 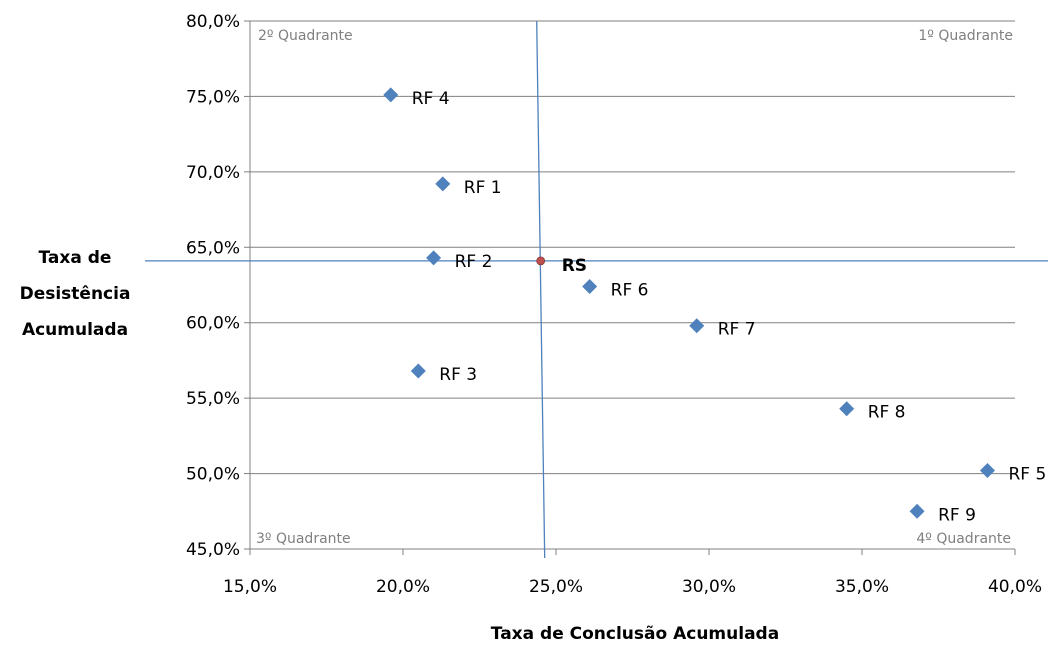 I want to click on y-axis-title-line: Desistência, so click(x=75, y=294).